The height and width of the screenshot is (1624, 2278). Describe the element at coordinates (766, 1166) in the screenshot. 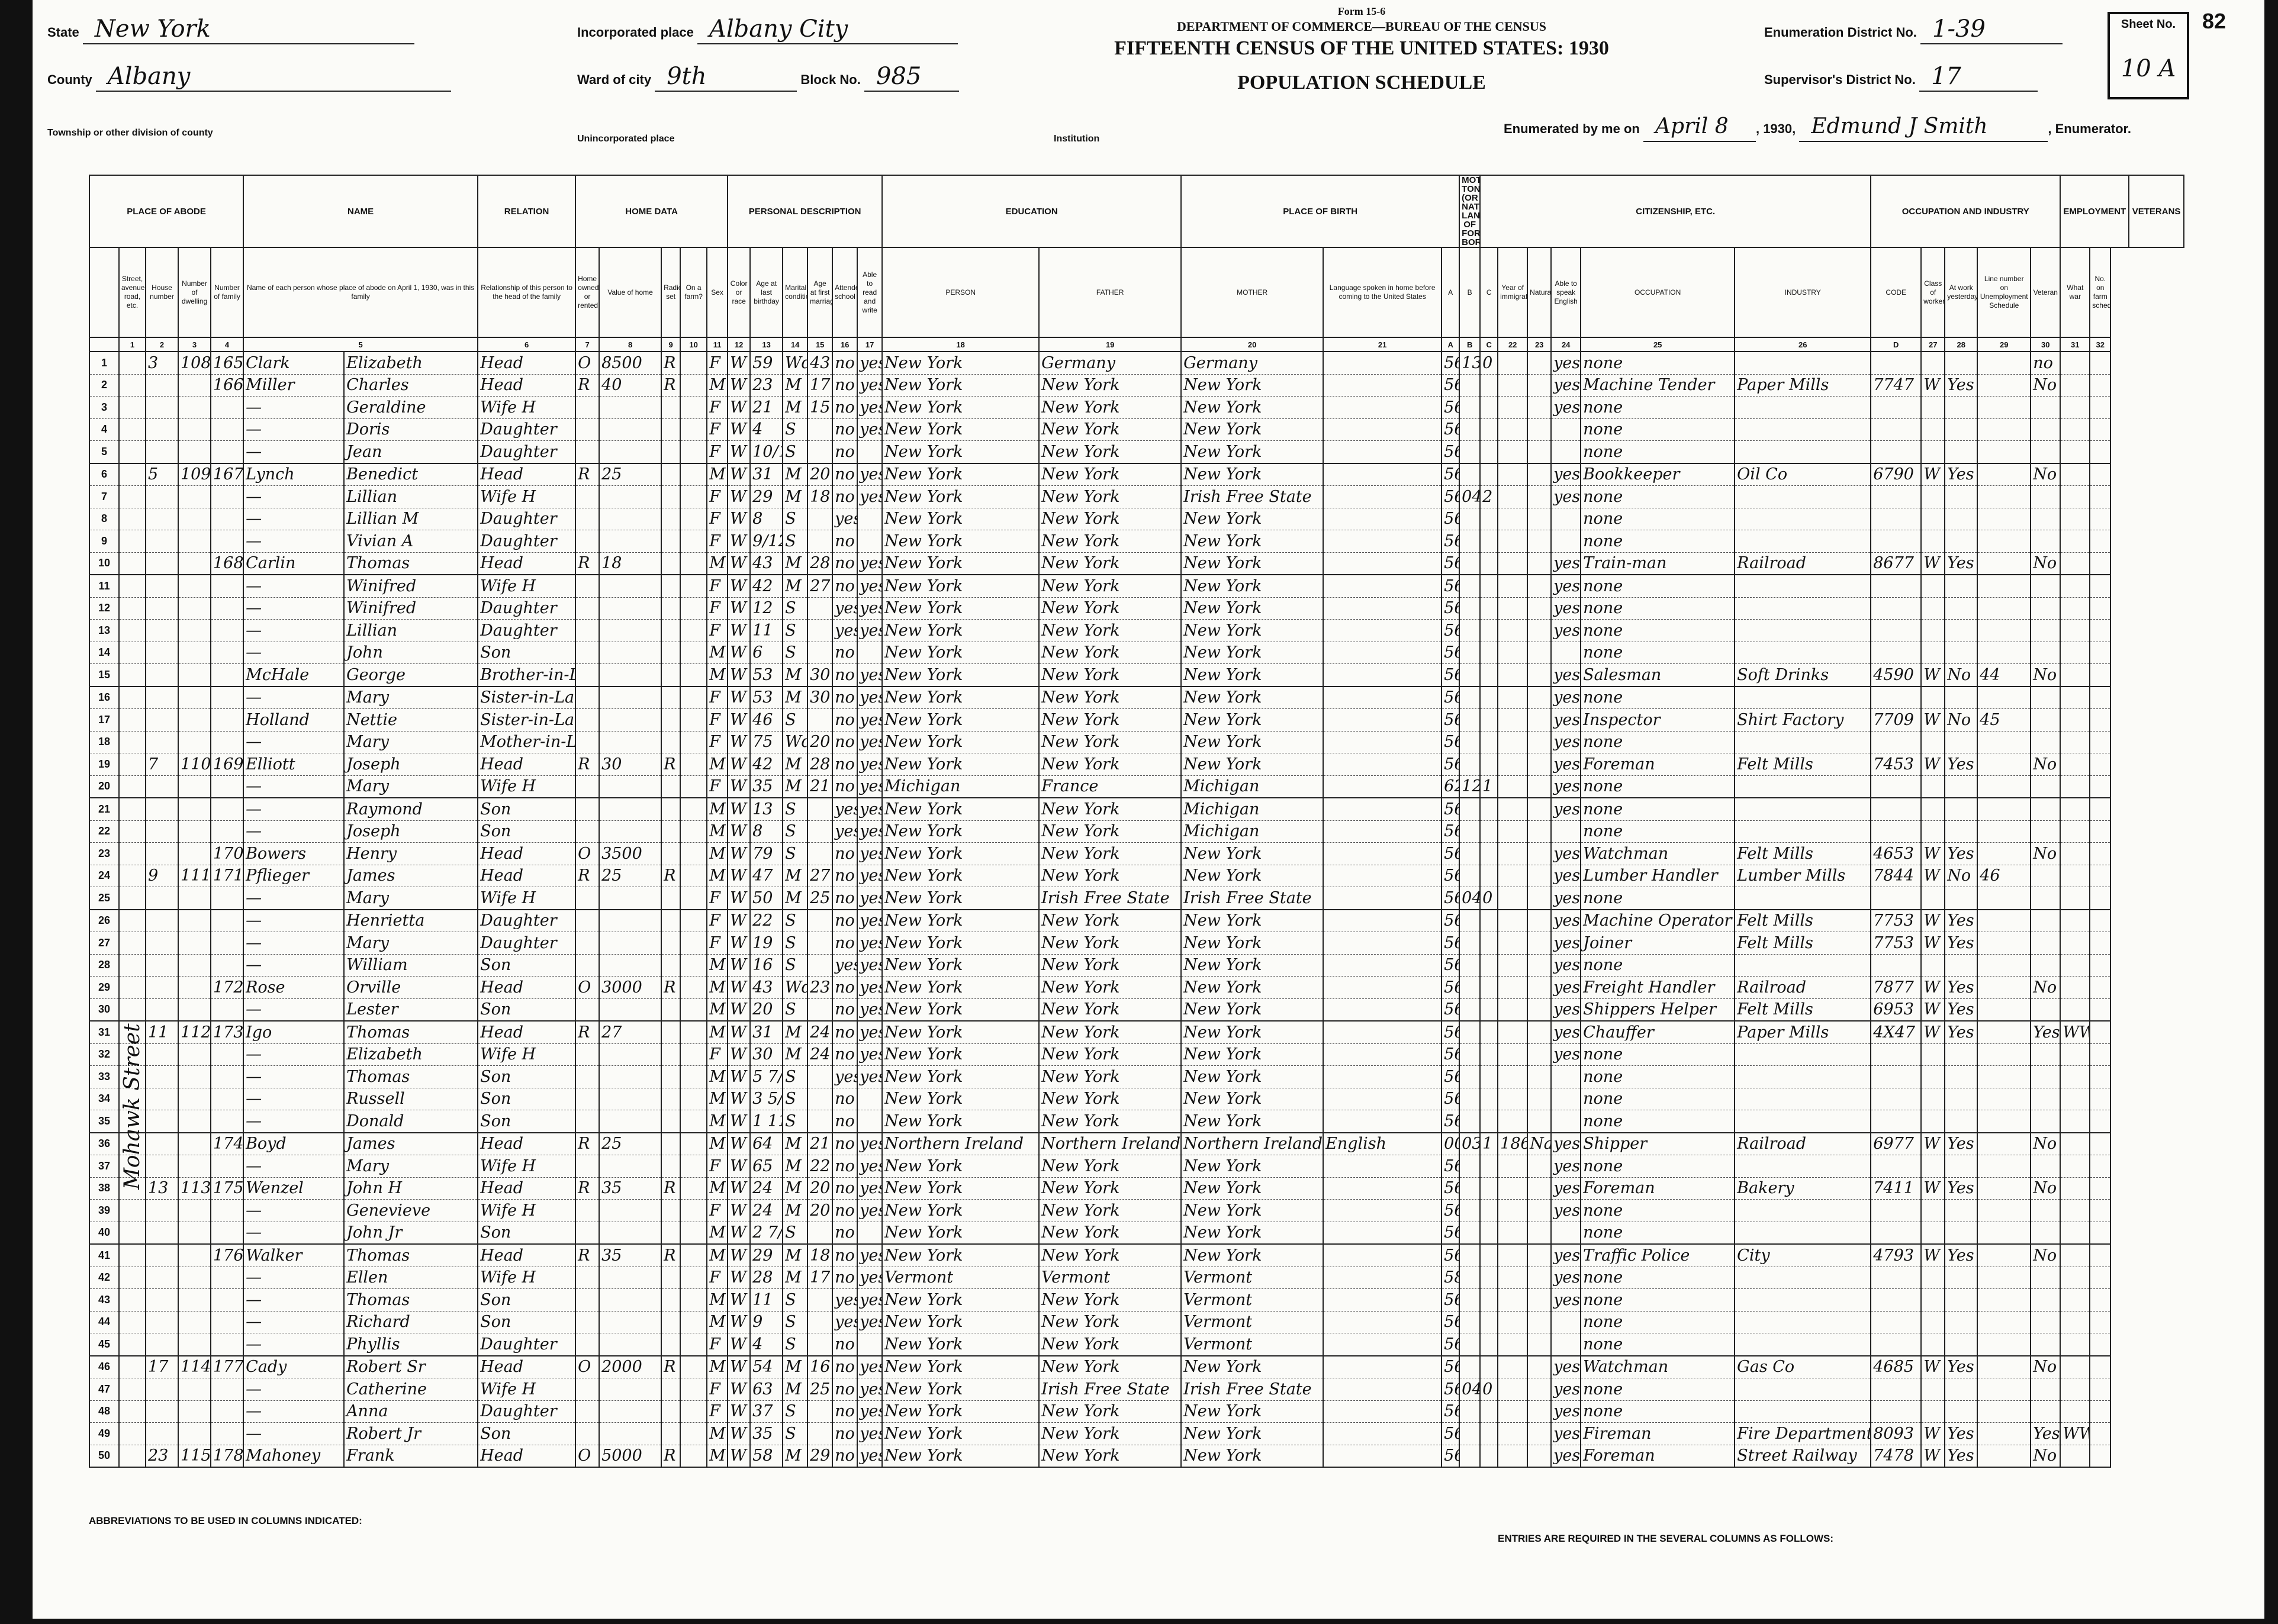

I see `age: 65` at that location.